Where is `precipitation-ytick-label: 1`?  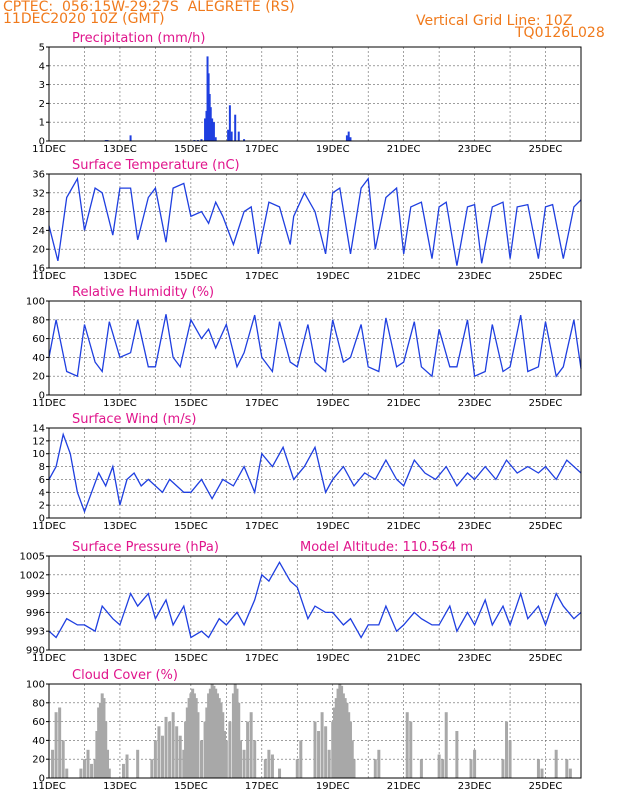 precipitation-ytick-label: 1 is located at coordinates (42, 123).